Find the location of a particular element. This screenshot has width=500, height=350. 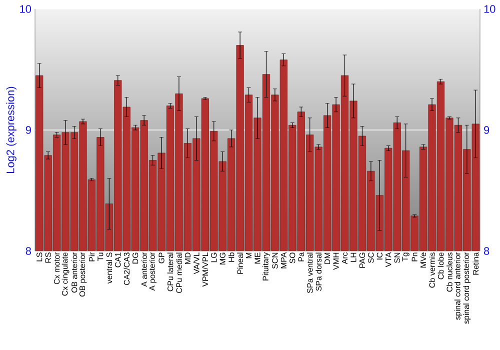

y-tick-label: 9 is located at coordinates (28, 130).